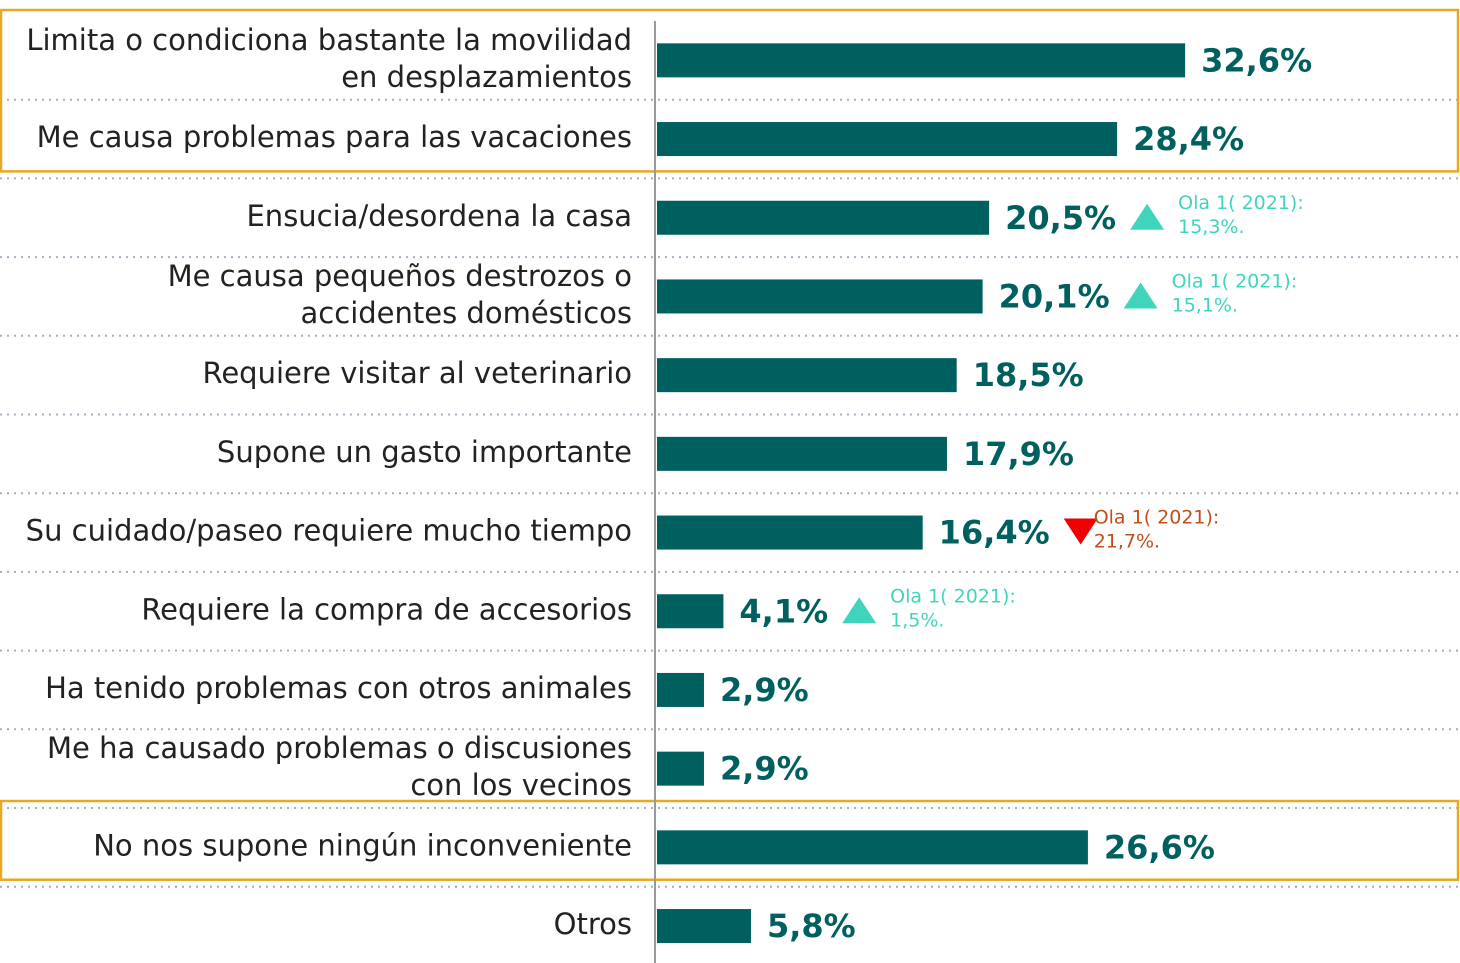 The width and height of the screenshot is (1460, 963). What do you see at coordinates (811, 926) in the screenshot?
I see `value-label: 5,8%` at bounding box center [811, 926].